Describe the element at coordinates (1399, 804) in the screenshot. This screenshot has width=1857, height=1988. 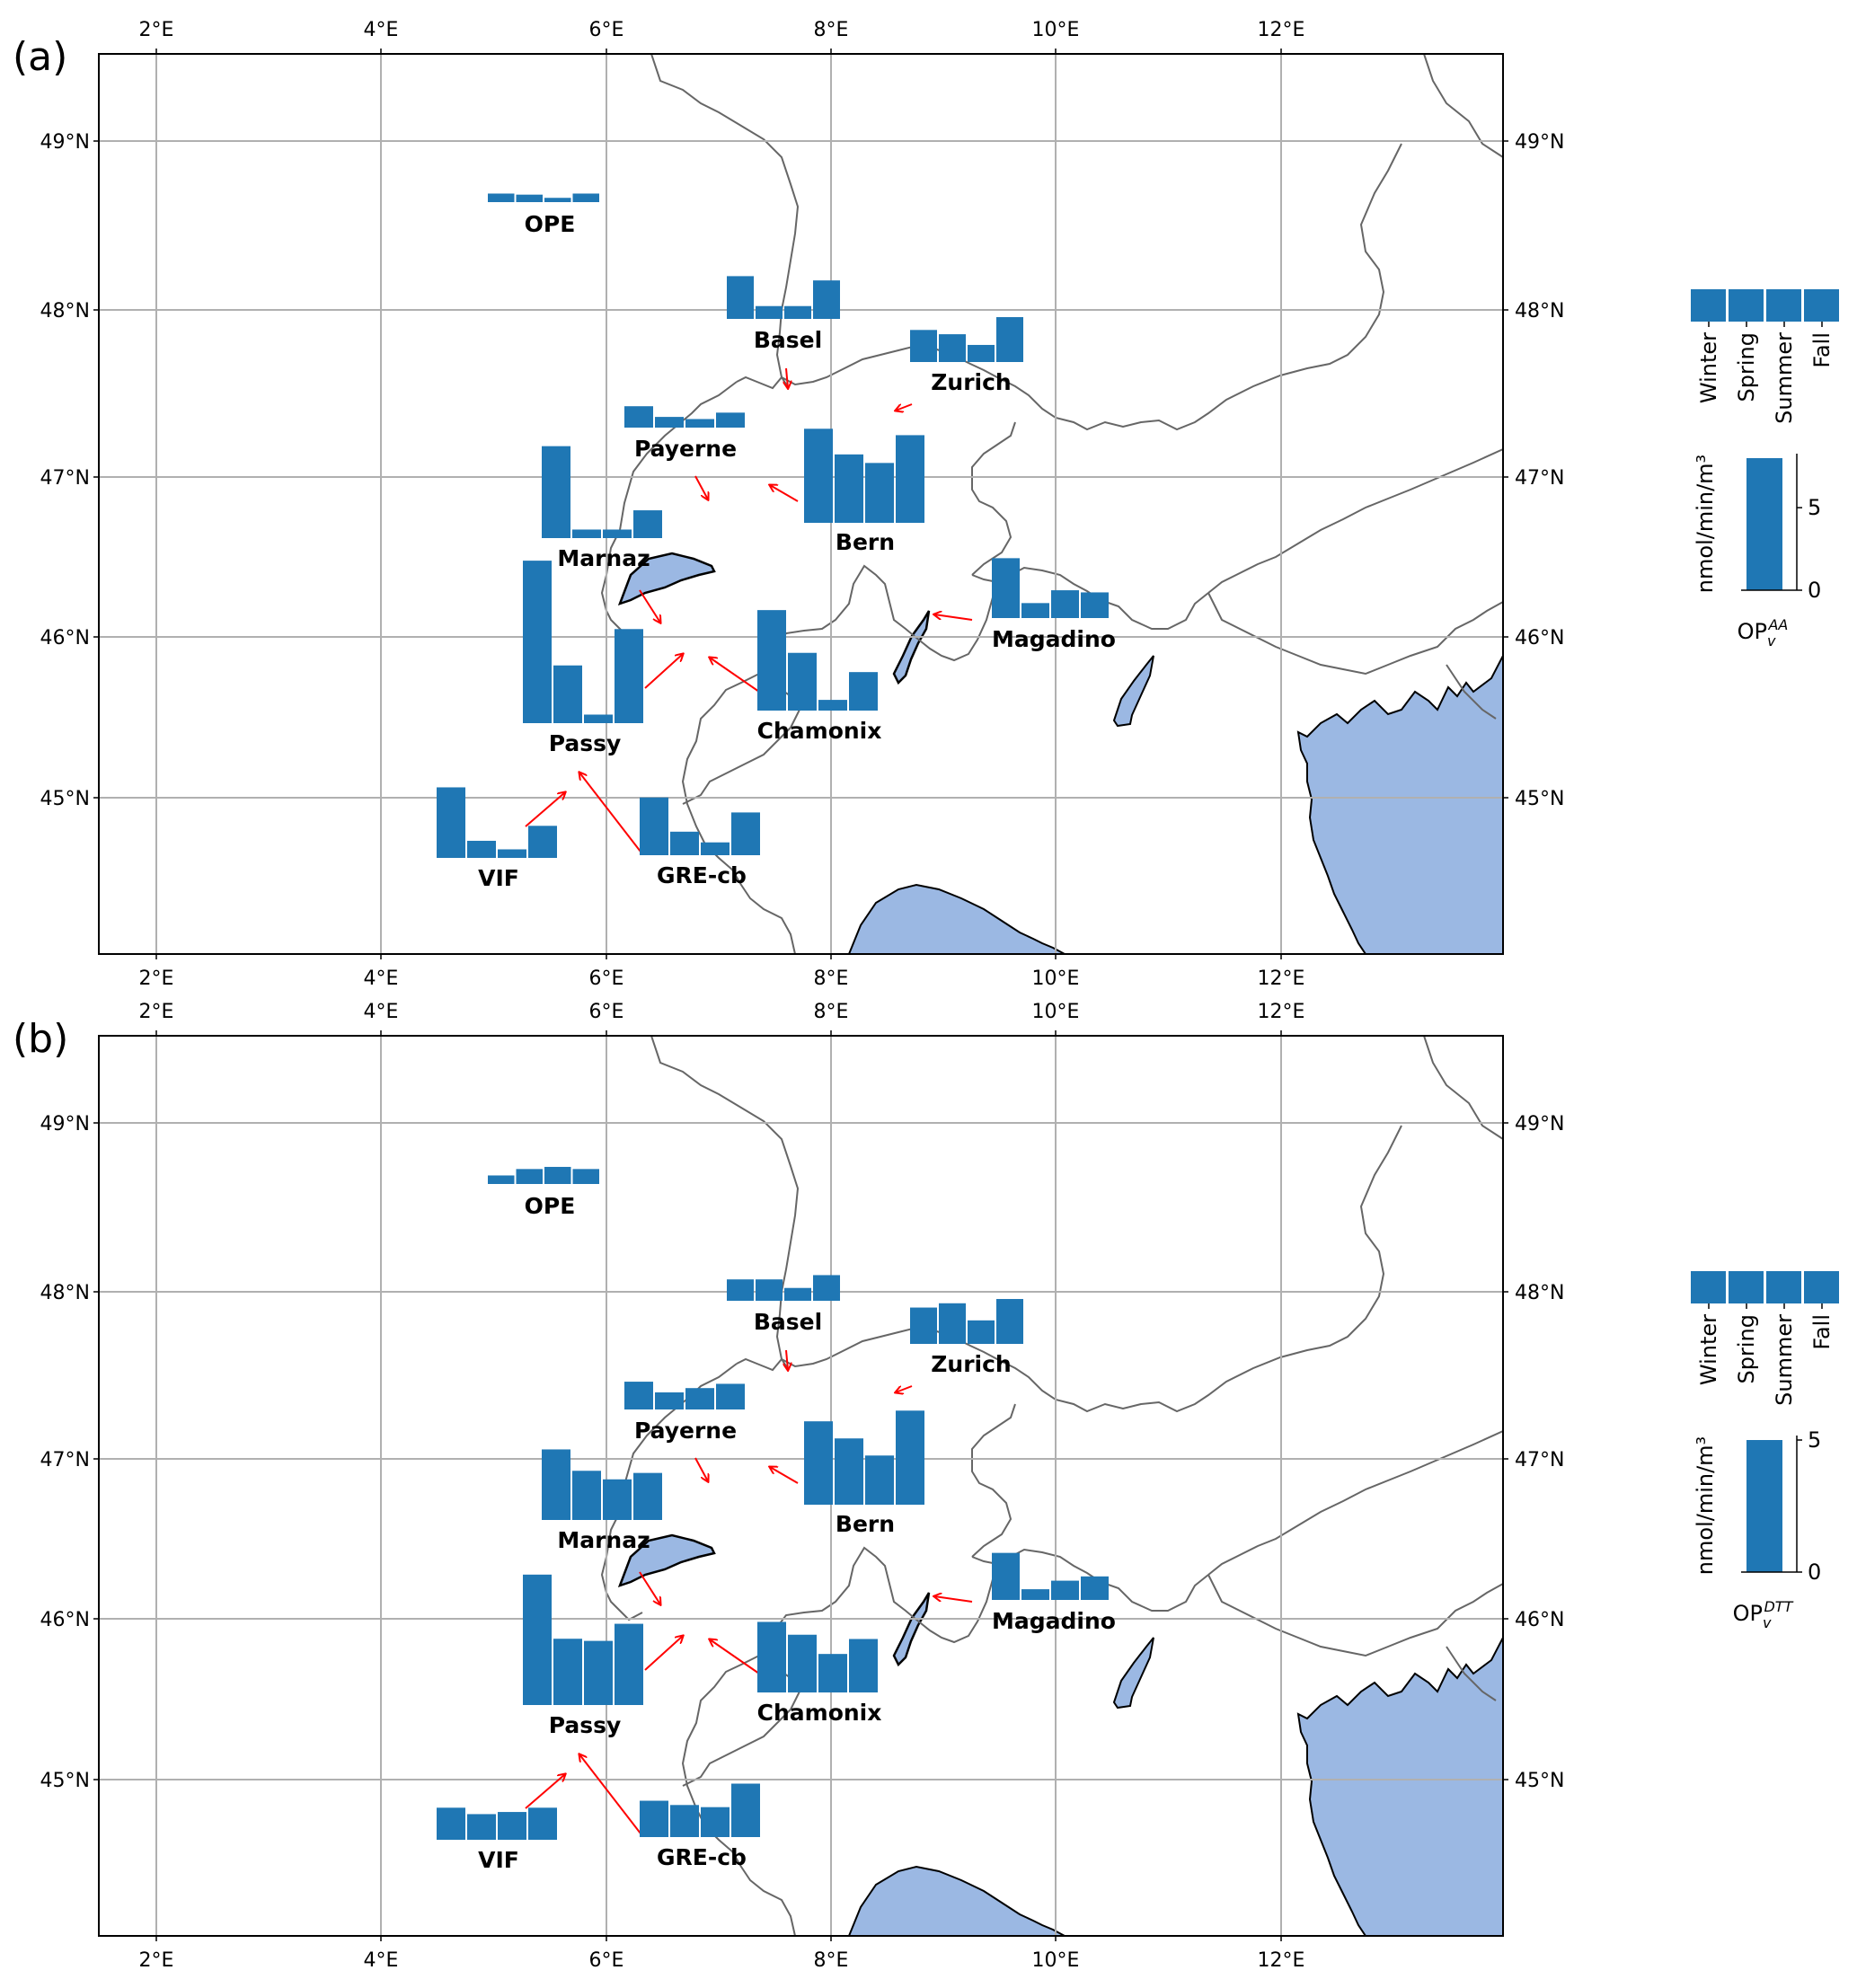
I see `adriatic-sea` at that location.